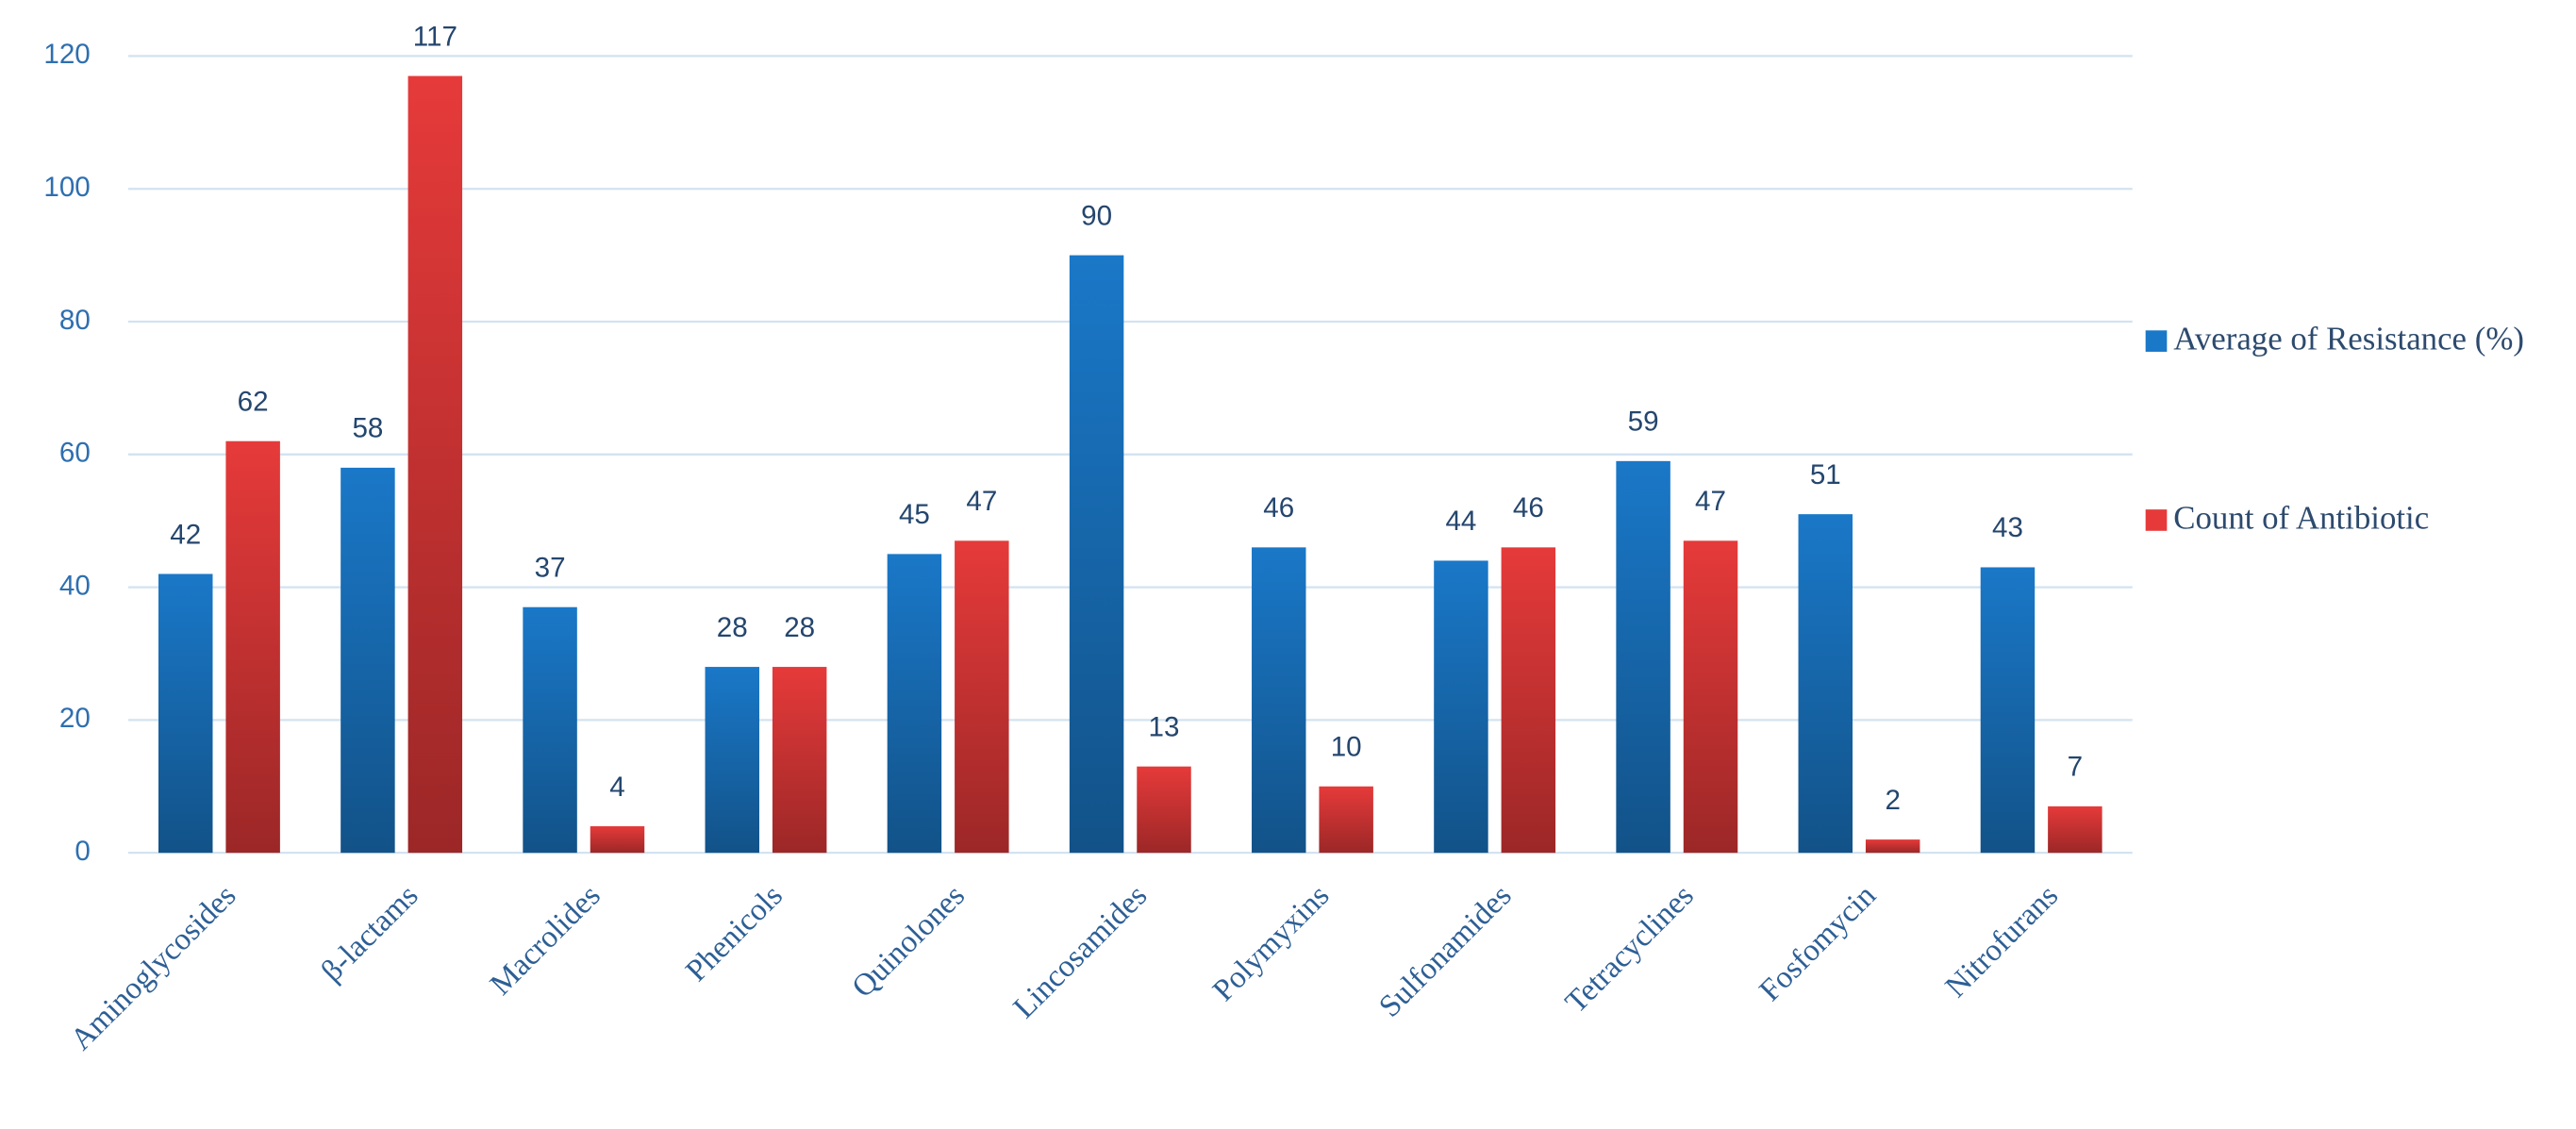  I want to click on x-tick-label: Lincosamides, so click(1081, 952).